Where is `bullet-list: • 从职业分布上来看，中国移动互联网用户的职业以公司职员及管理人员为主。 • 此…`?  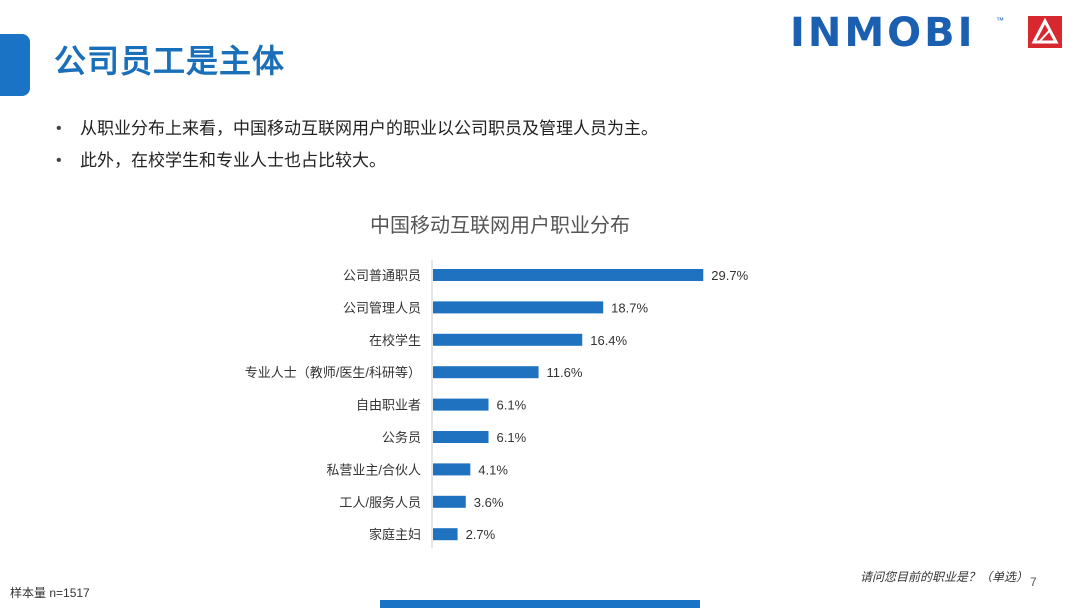 bullet-list: • 从职业分布上来看，中国移动互联网用户的职业以公司职员及管理人员为主。 • 此… is located at coordinates (356, 148).